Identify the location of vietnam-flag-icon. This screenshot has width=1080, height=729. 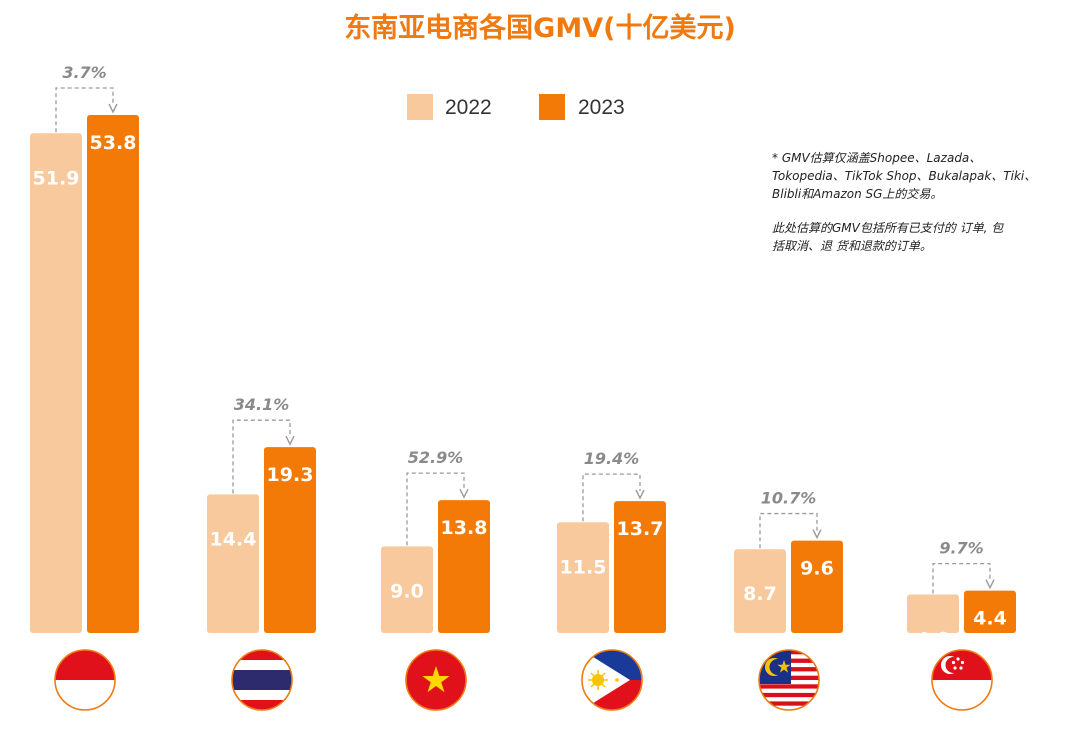
(436, 680).